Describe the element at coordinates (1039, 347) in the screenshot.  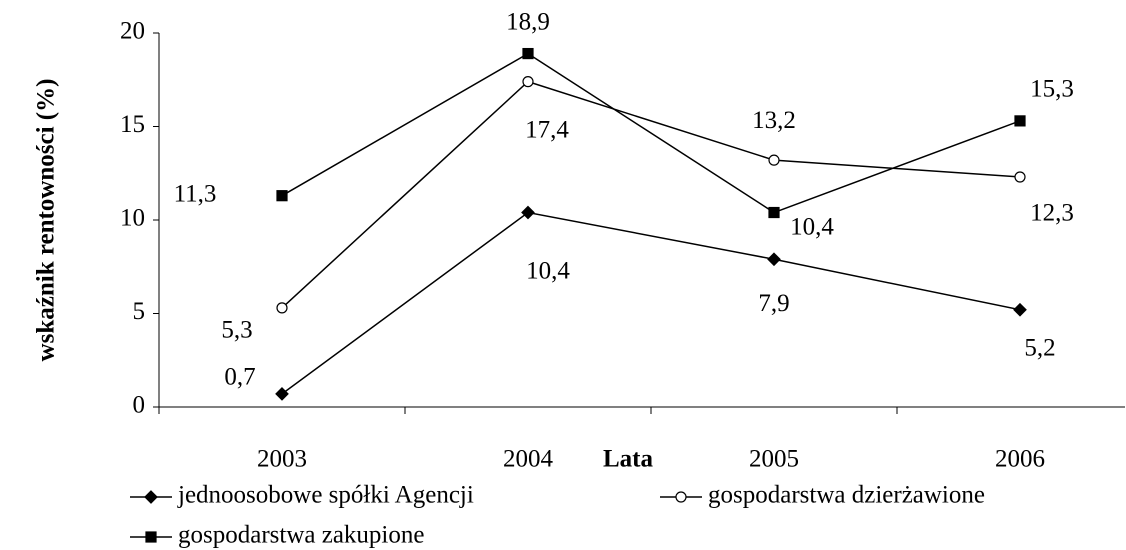
I see `data-label: 5,2` at that location.